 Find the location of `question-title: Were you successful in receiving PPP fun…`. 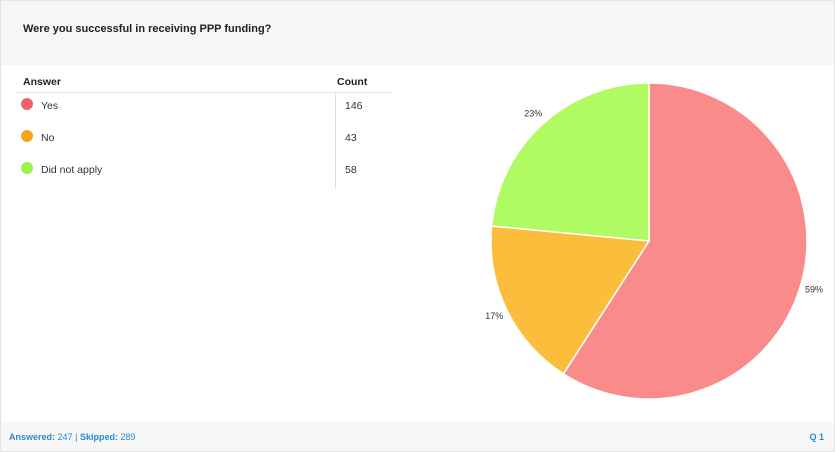

question-title: Were you successful in receiving PPP fun… is located at coordinates (147, 29).